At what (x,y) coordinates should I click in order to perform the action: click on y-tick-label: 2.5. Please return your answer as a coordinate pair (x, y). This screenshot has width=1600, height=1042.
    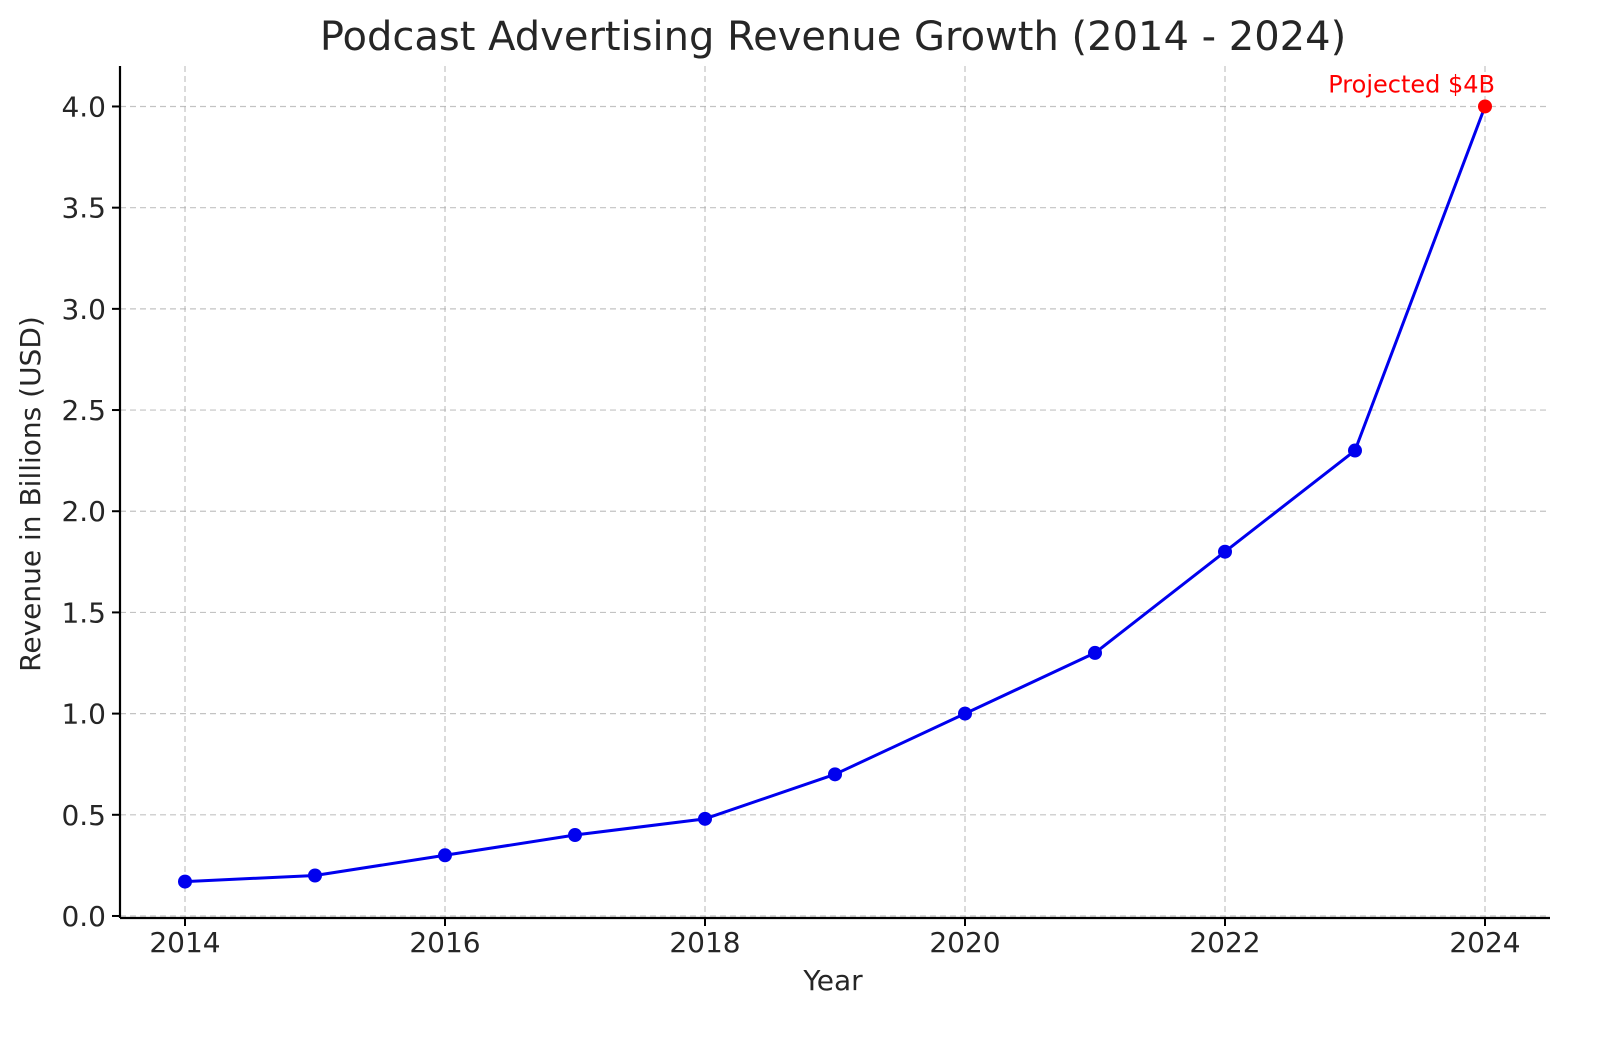
    Looking at the image, I should click on (83, 410).